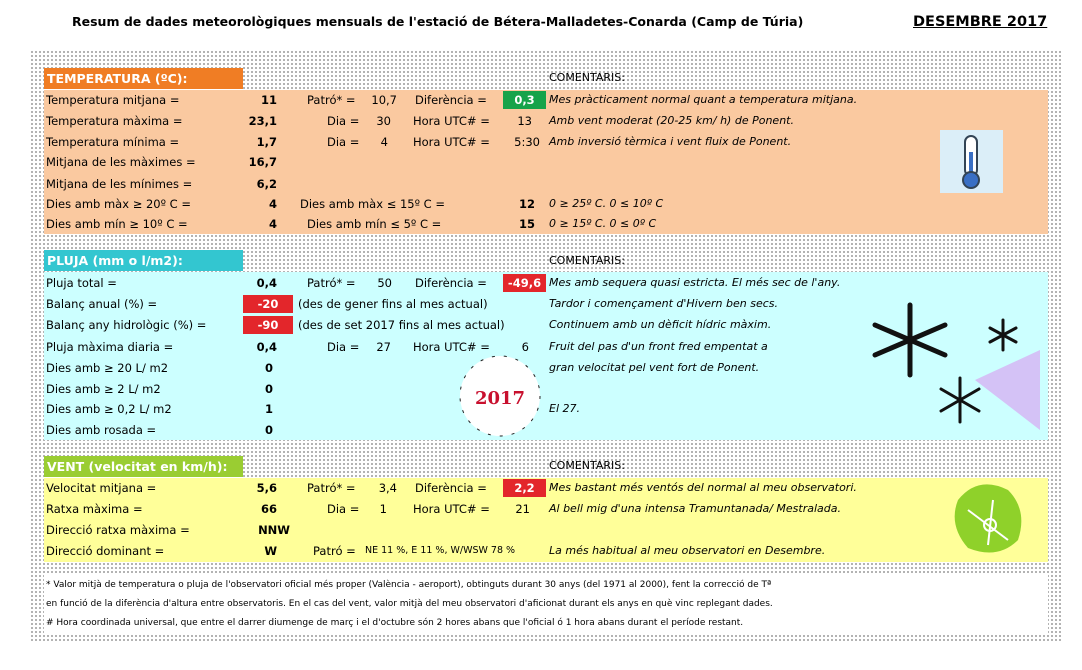 This screenshot has width=1082, height=670. I want to click on row-label: Temperatura mínima =, so click(113, 142).